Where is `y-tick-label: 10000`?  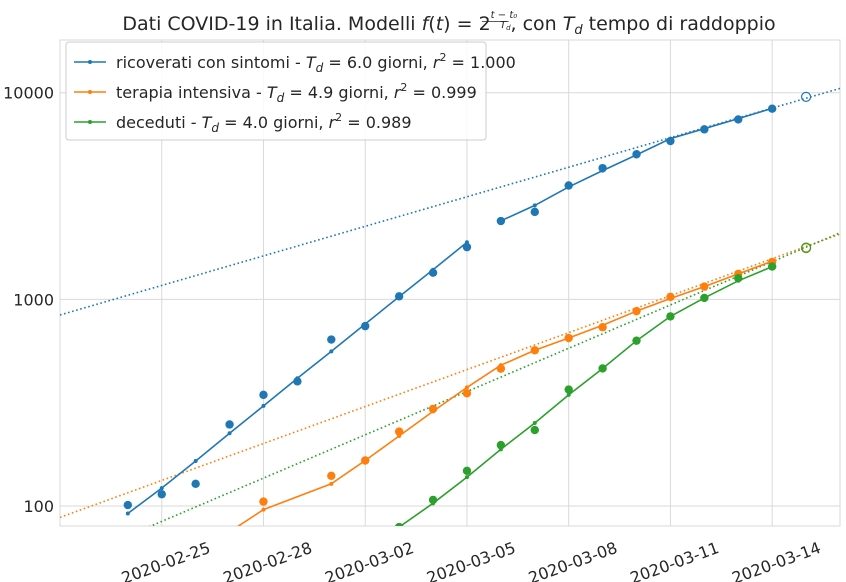 y-tick-label: 10000 is located at coordinates (28, 93).